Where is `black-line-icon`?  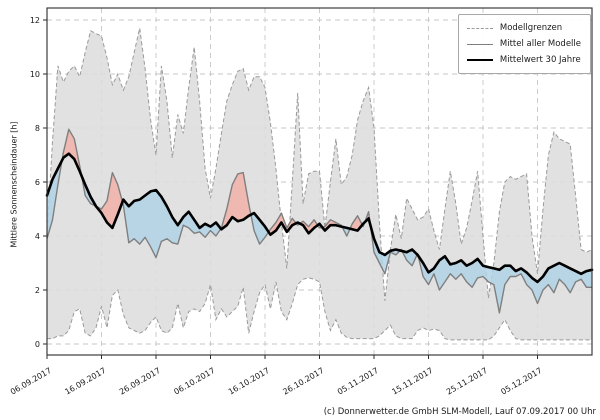
black-line-icon is located at coordinates (479, 60).